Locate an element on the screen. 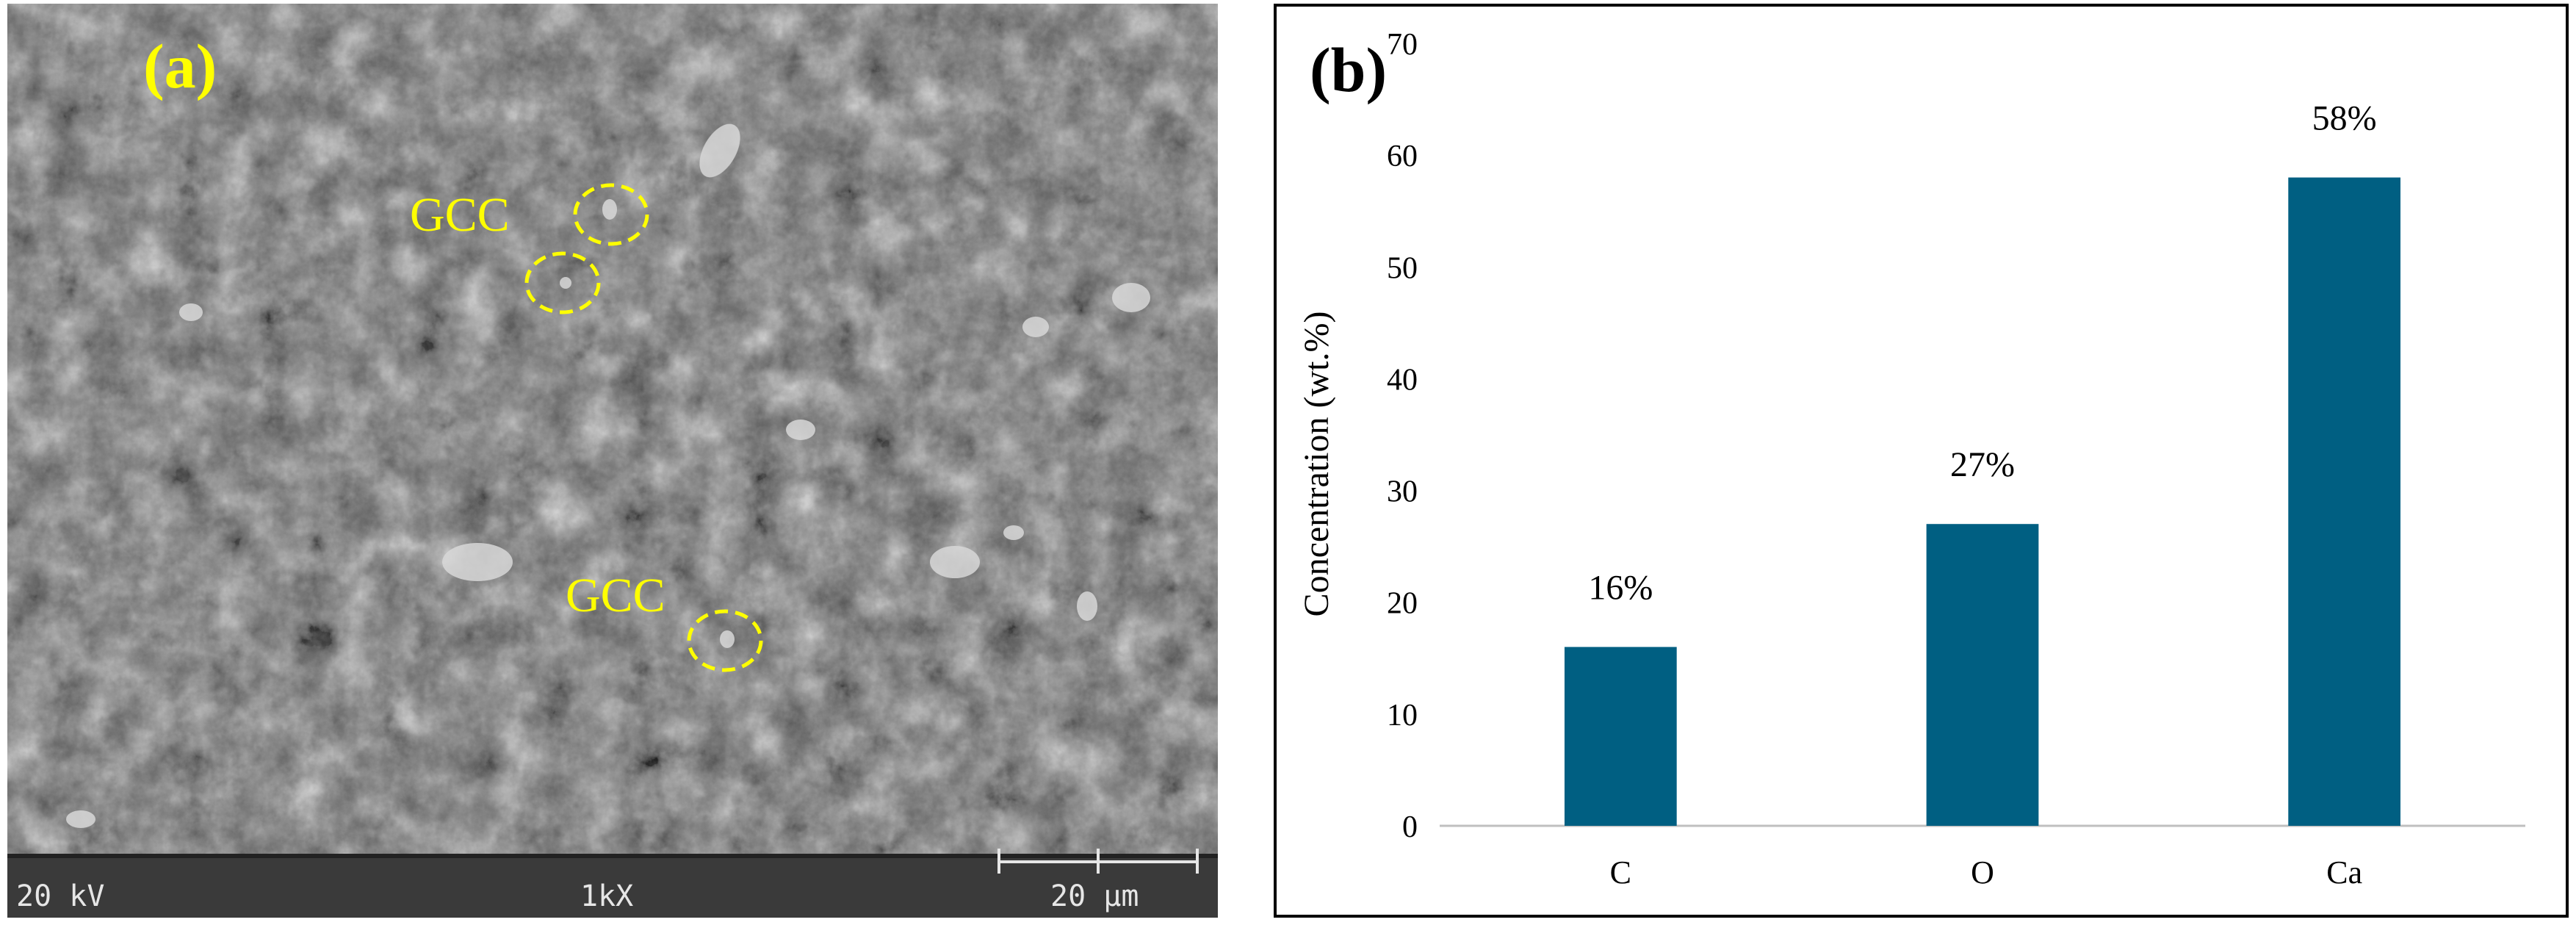  sem-info-bar is located at coordinates (612, 887).